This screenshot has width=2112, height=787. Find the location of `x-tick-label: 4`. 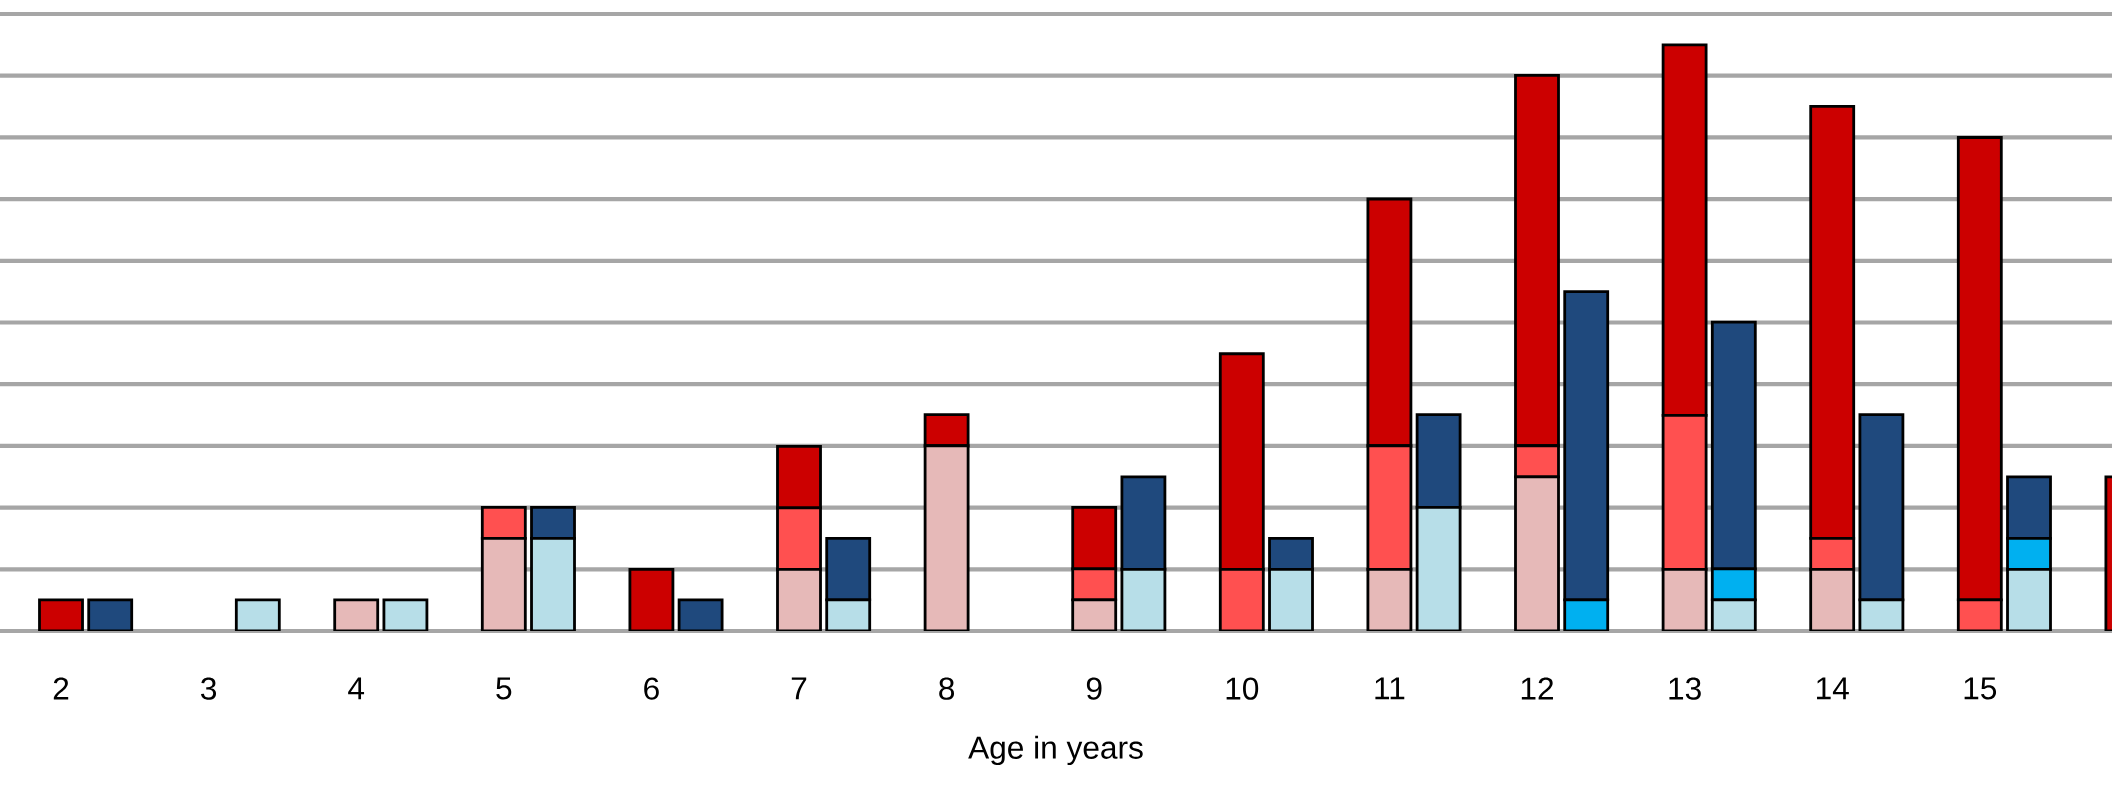

x-tick-label: 4 is located at coordinates (356, 688).